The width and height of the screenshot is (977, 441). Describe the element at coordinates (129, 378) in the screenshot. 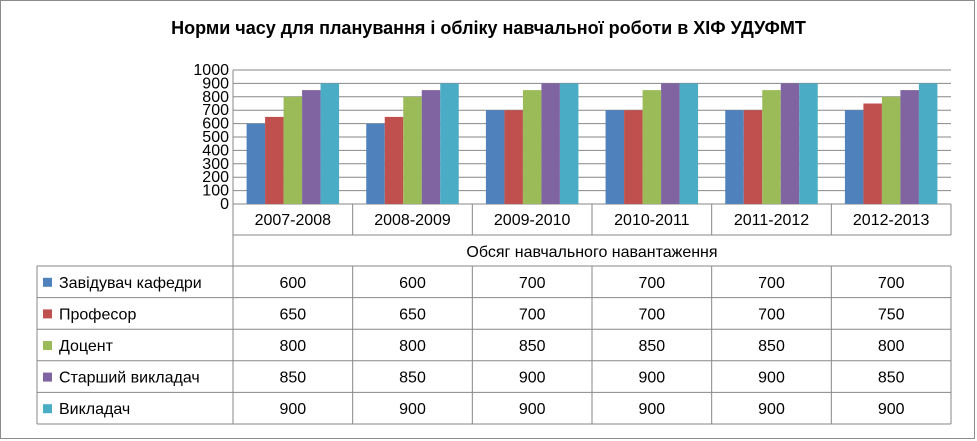

I see `series-name: Старший викладач` at that location.